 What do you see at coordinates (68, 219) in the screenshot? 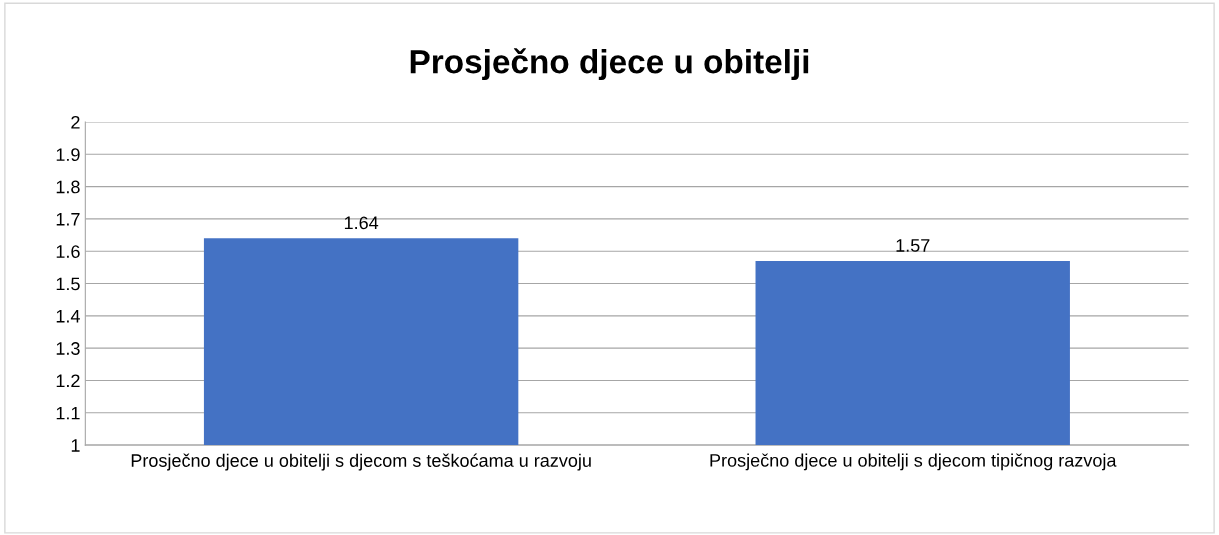
I see `y-tick-label: 1.7` at bounding box center [68, 219].